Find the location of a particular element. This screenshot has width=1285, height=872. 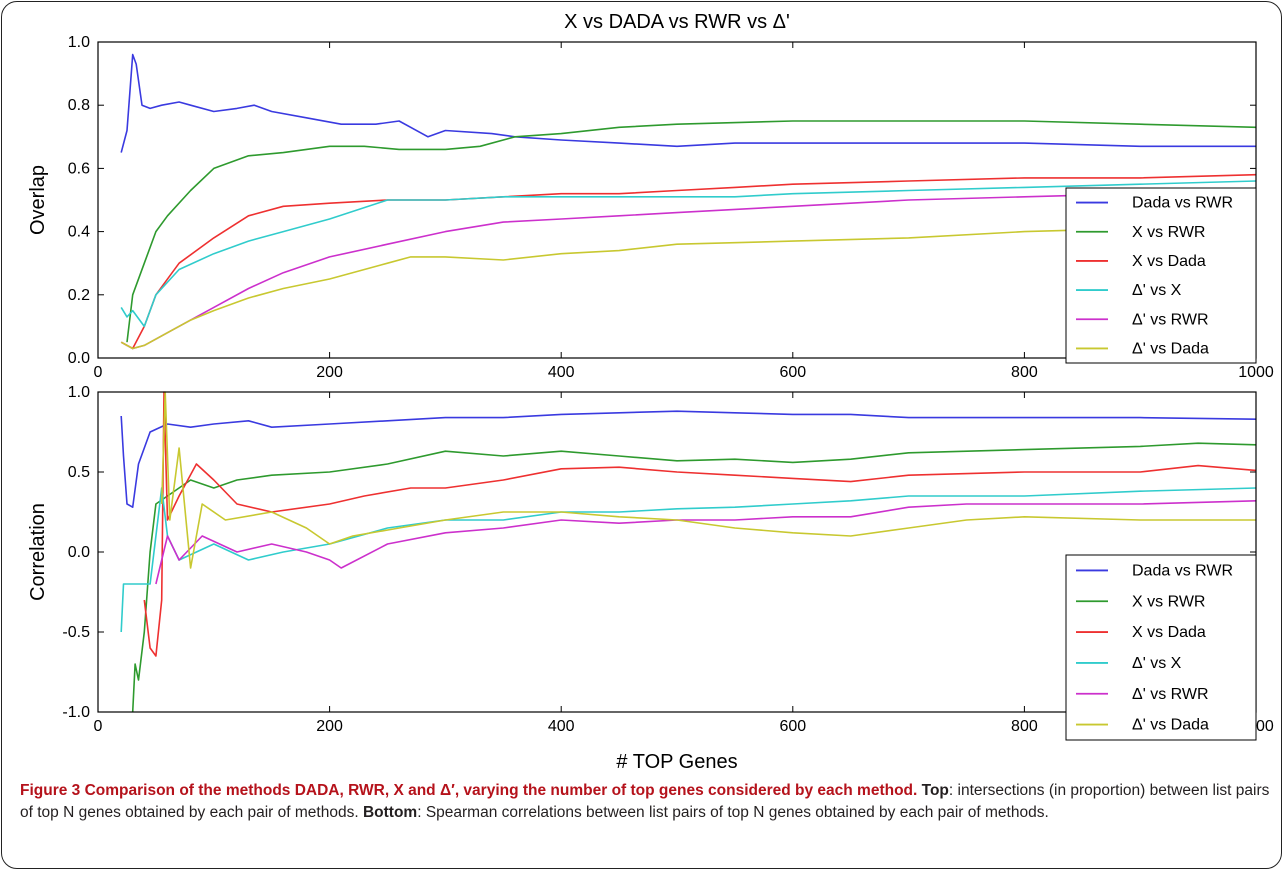

caption-top-label: Top is located at coordinates (935, 790).